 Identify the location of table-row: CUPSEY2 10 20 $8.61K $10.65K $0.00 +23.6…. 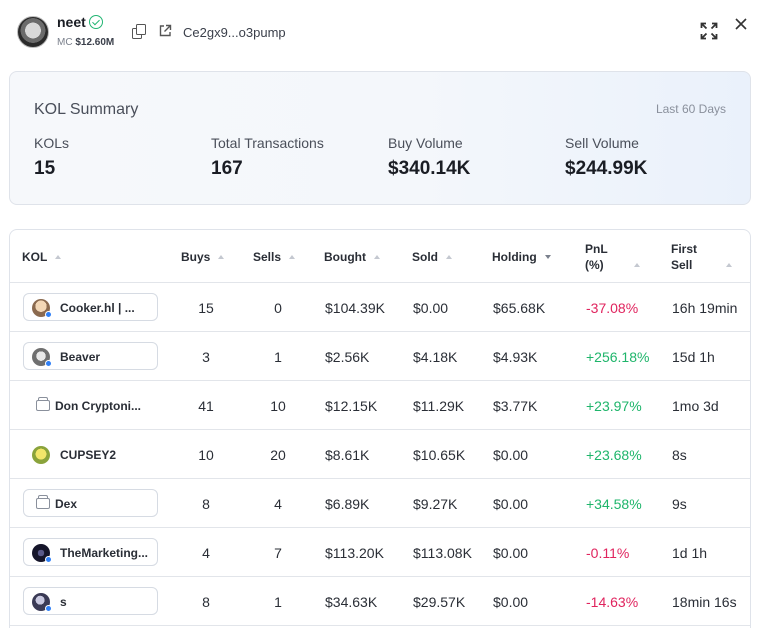
(380, 454).